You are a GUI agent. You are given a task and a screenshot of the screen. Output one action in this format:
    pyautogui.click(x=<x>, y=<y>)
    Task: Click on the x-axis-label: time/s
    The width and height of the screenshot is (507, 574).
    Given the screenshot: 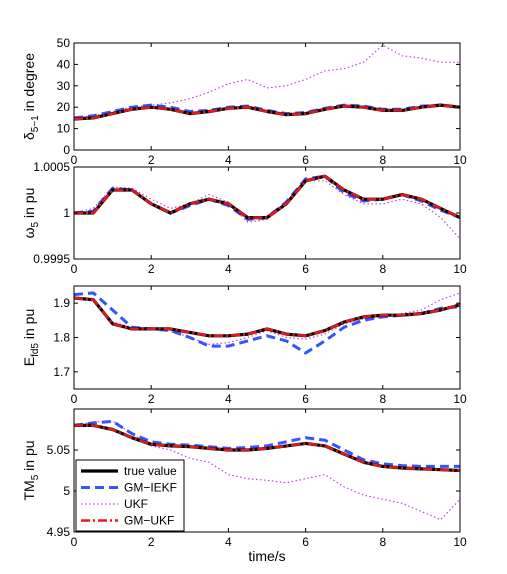 What is the action you would take?
    pyautogui.click(x=266, y=556)
    